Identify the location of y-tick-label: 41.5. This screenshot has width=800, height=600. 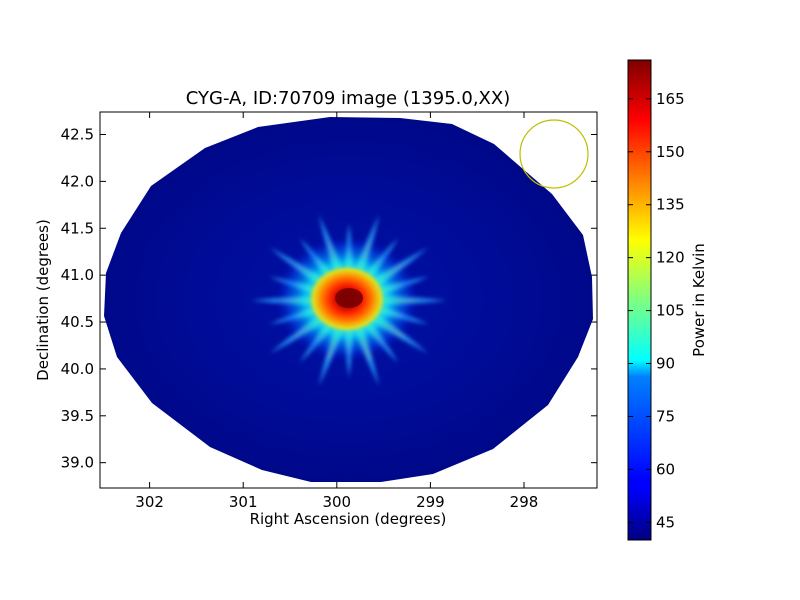
(77, 228).